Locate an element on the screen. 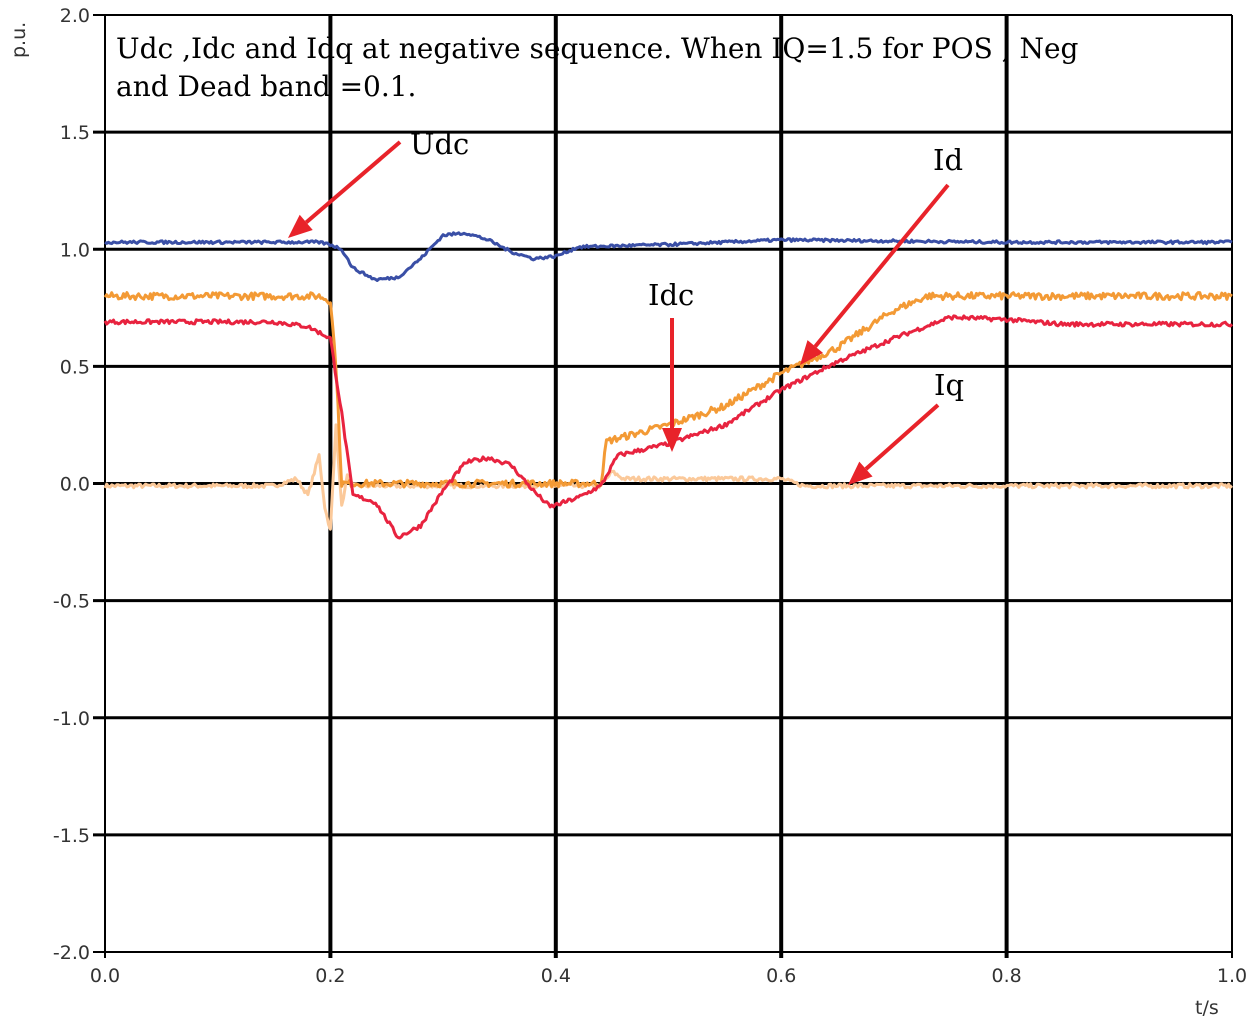 This screenshot has height=1020, width=1255. x-tick-label: 1.0 is located at coordinates (1232, 976).